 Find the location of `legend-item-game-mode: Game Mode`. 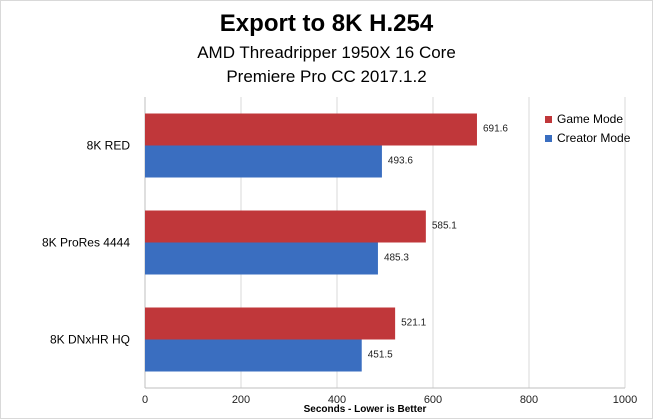

legend-item-game-mode: Game Mode is located at coordinates (587, 119).